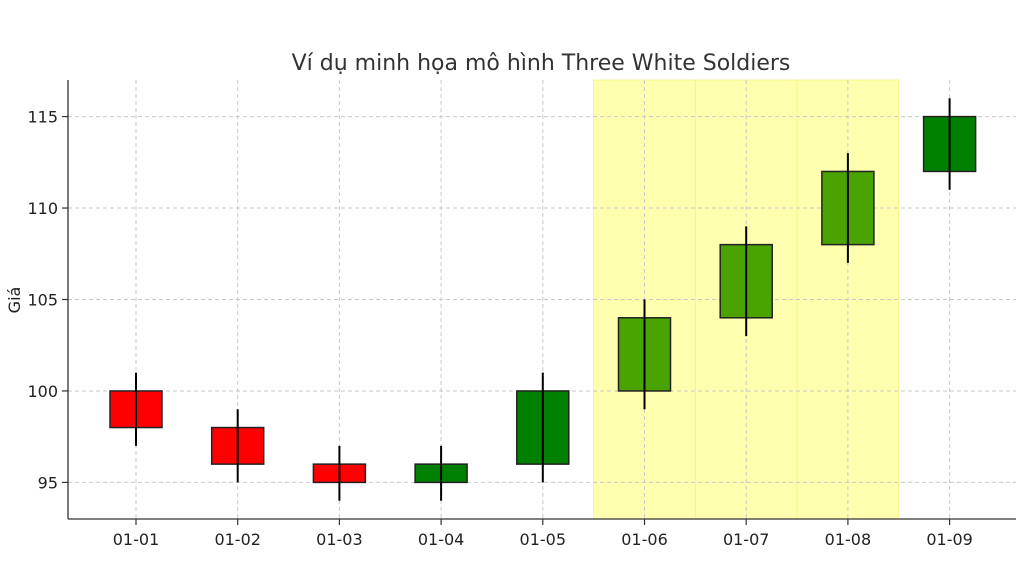 This screenshot has height=572, width=1024. What do you see at coordinates (14, 300) in the screenshot?
I see `y-axis-label: Giá` at bounding box center [14, 300].